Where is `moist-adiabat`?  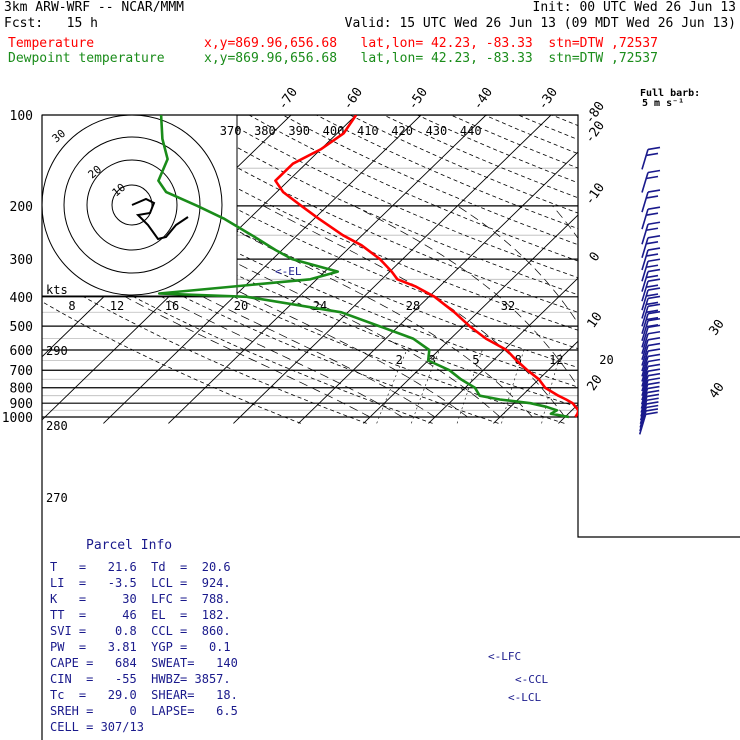 moist-adiabat is located at coordinates (361, 311).